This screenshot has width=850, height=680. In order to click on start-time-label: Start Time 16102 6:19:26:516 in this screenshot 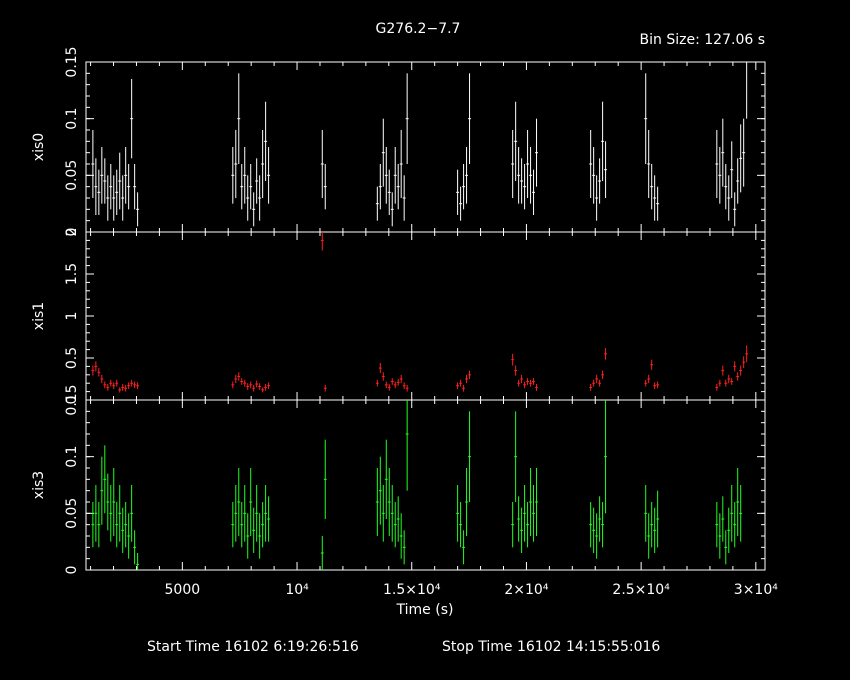, I will do `click(253, 647)`.